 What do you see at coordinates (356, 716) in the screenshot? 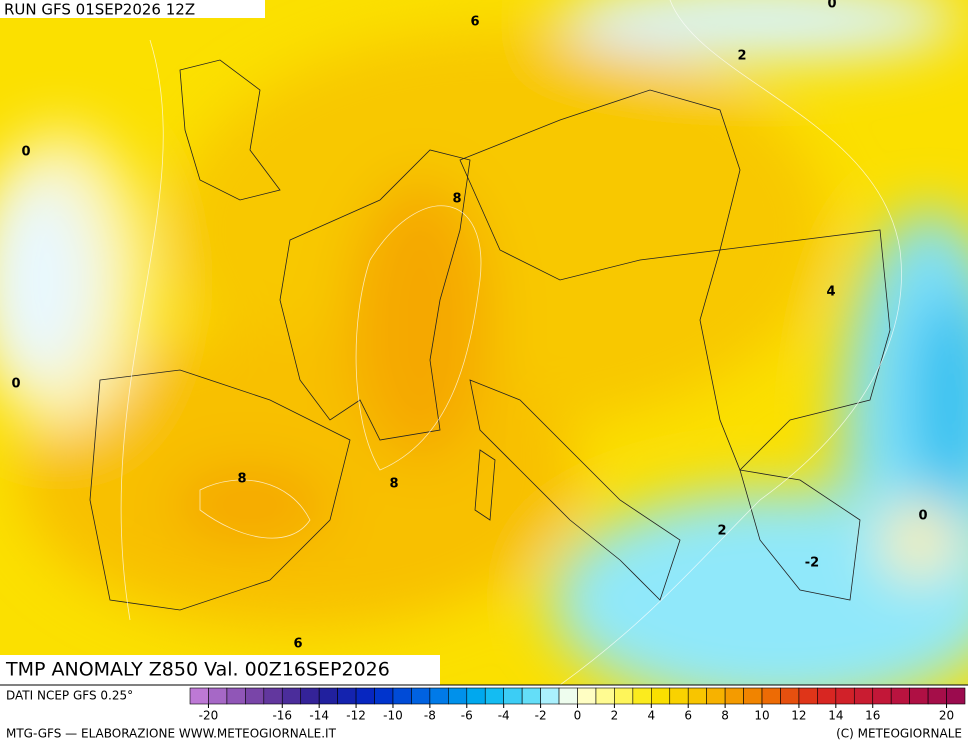
I see `legend-tick-label: -12` at bounding box center [356, 716].